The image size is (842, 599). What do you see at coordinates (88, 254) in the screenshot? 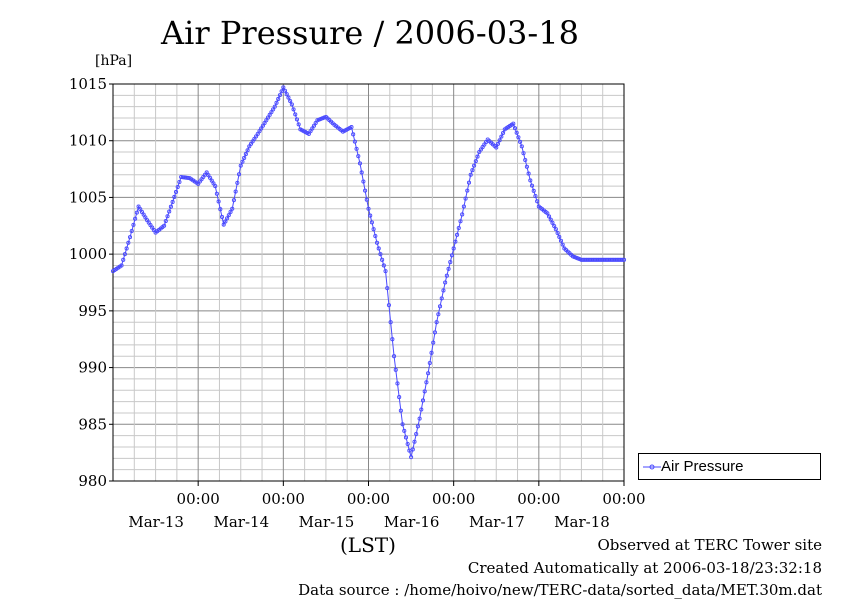
I see `y-tick-label: 1000` at bounding box center [88, 254].